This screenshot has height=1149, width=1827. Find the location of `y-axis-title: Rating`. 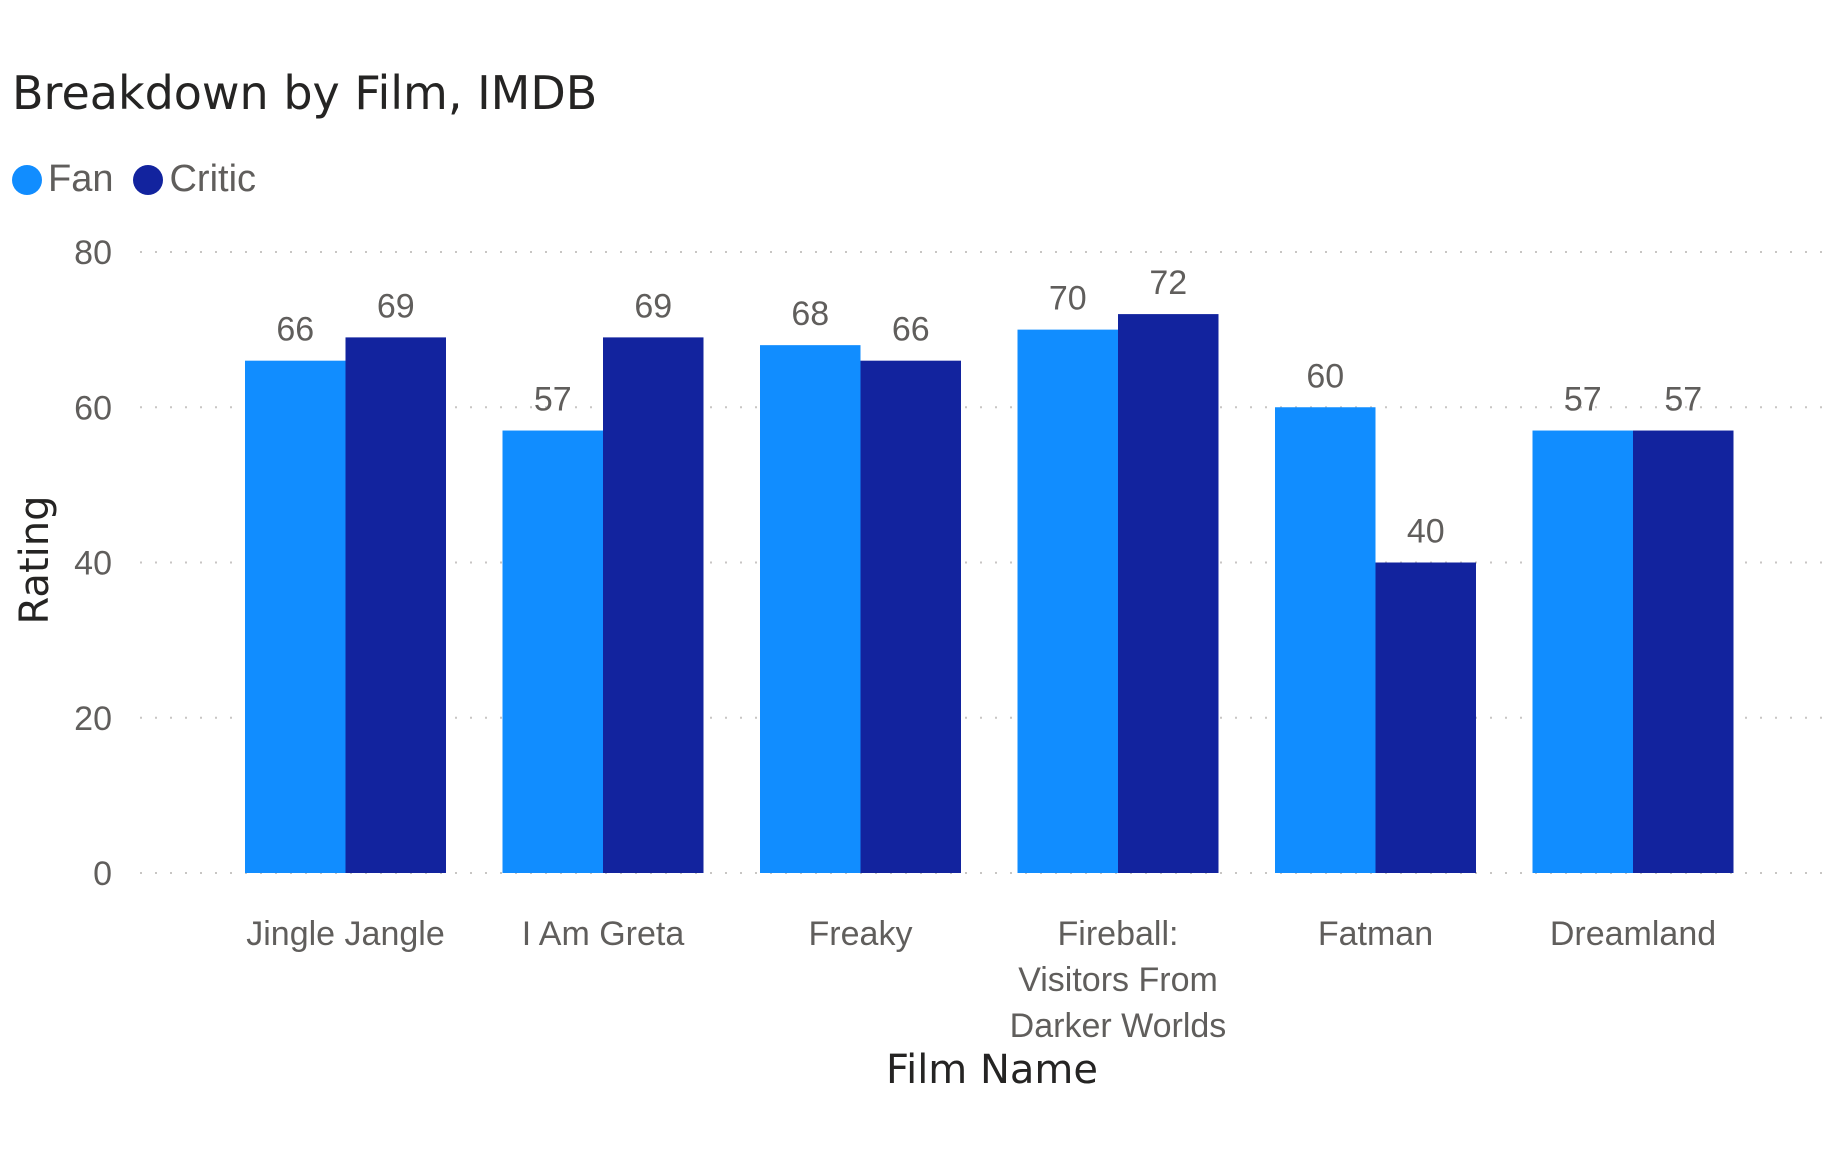

y-axis-title: Rating is located at coordinates (35, 560).